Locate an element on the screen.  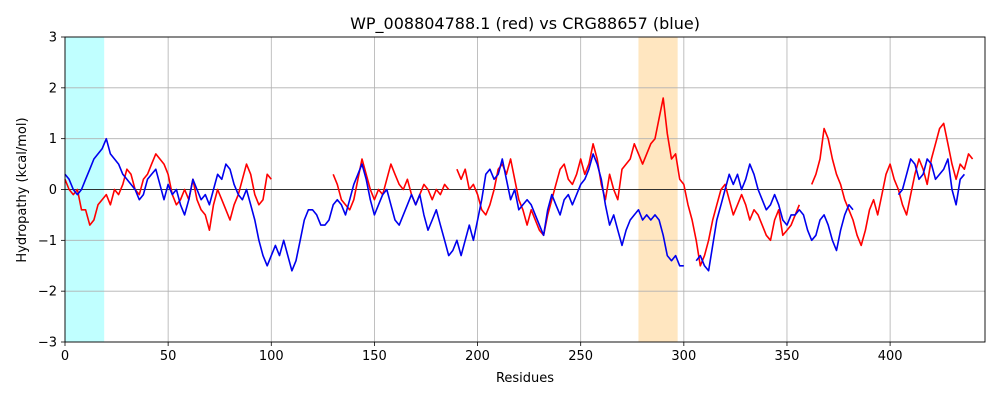
y-tick-label: 1 is located at coordinates (53, 139).